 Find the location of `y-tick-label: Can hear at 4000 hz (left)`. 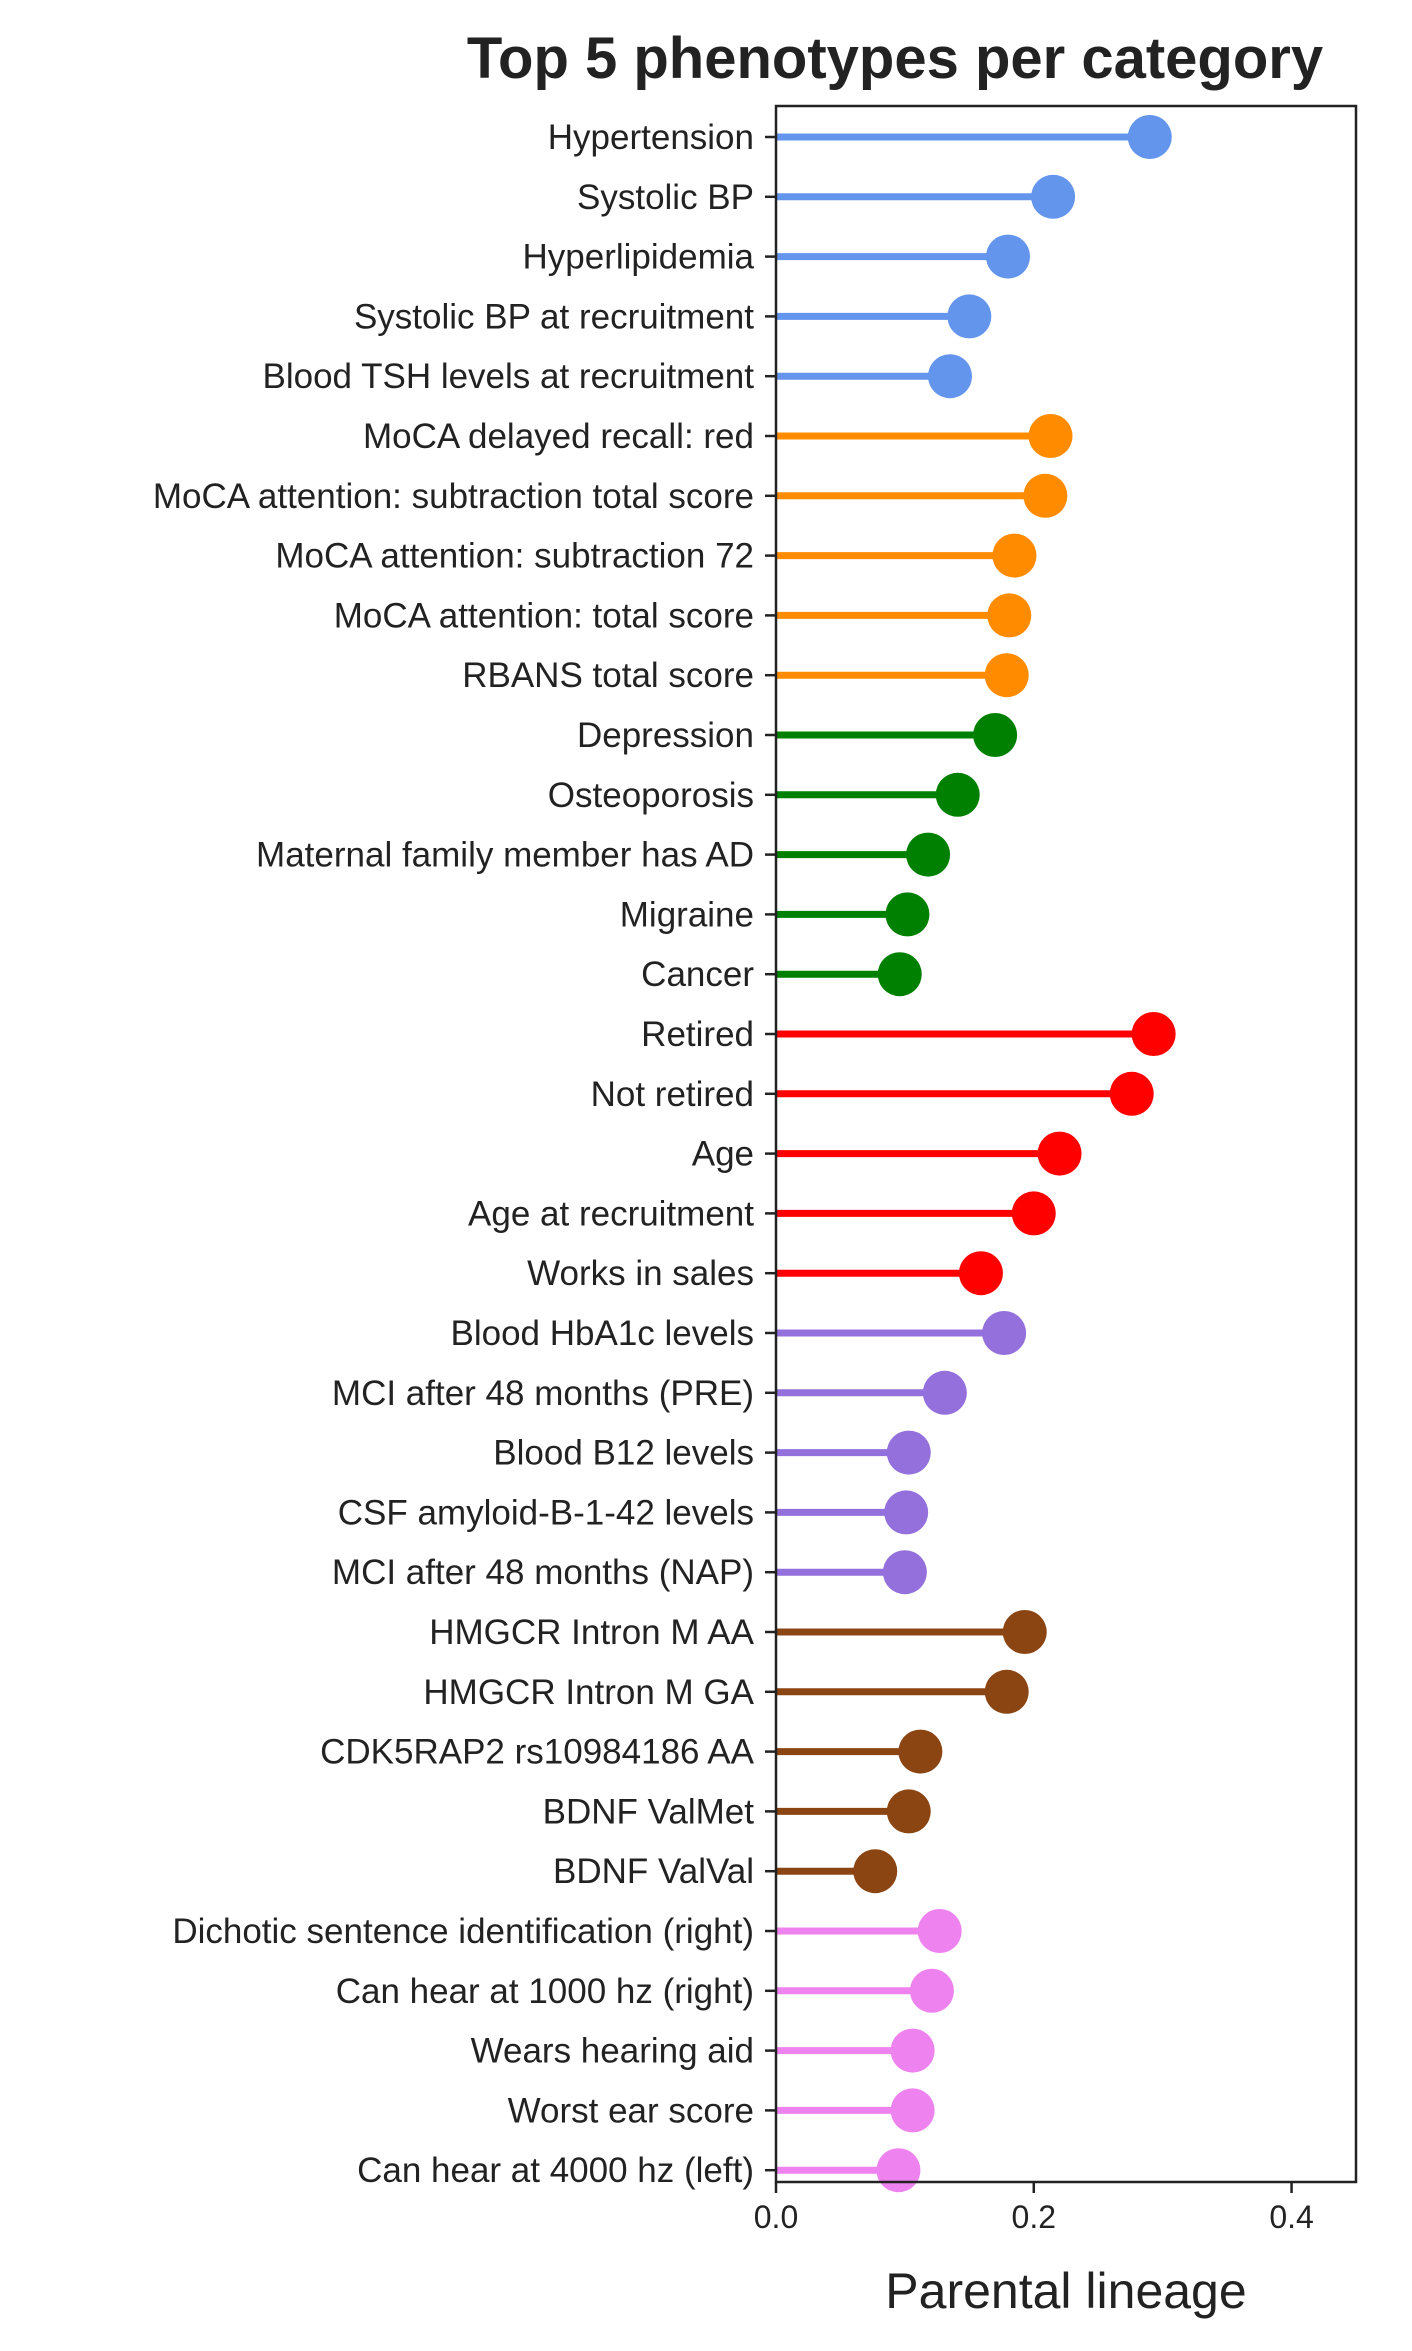

y-tick-label: Can hear at 4000 hz (left) is located at coordinates (555, 2170).